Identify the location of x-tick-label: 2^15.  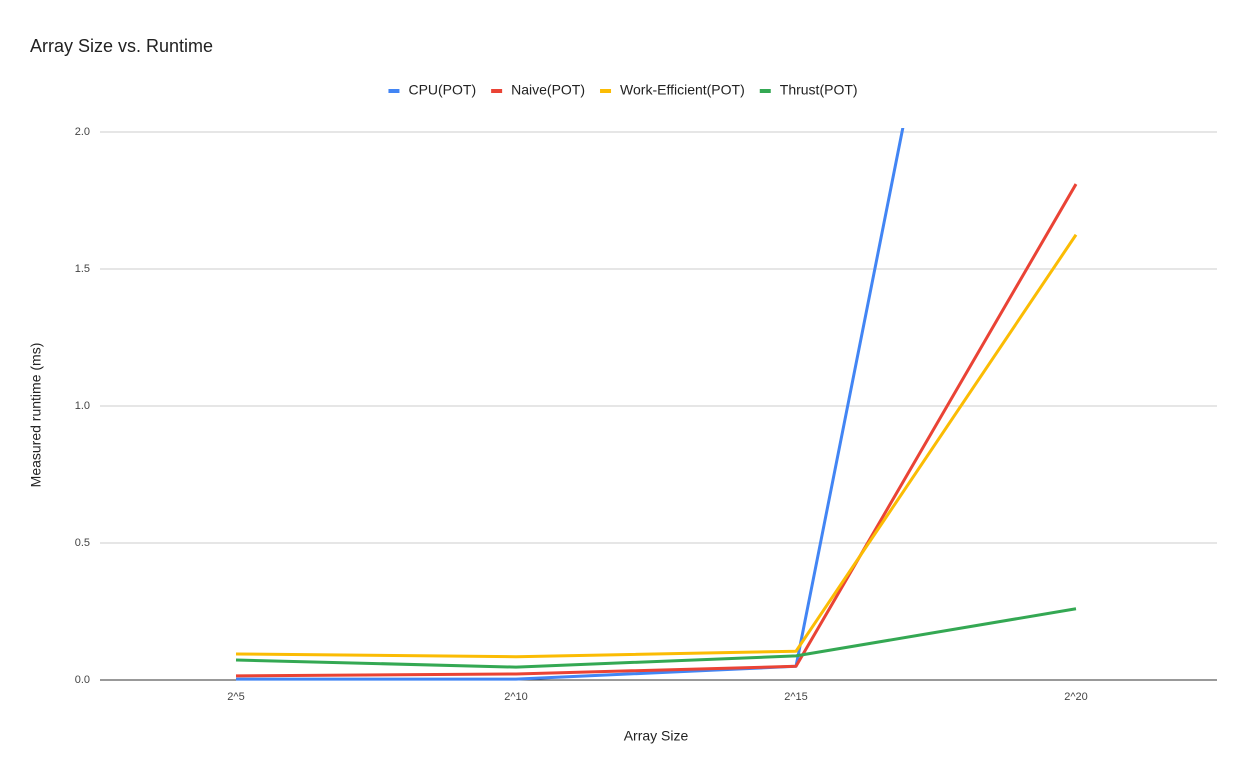
(796, 697).